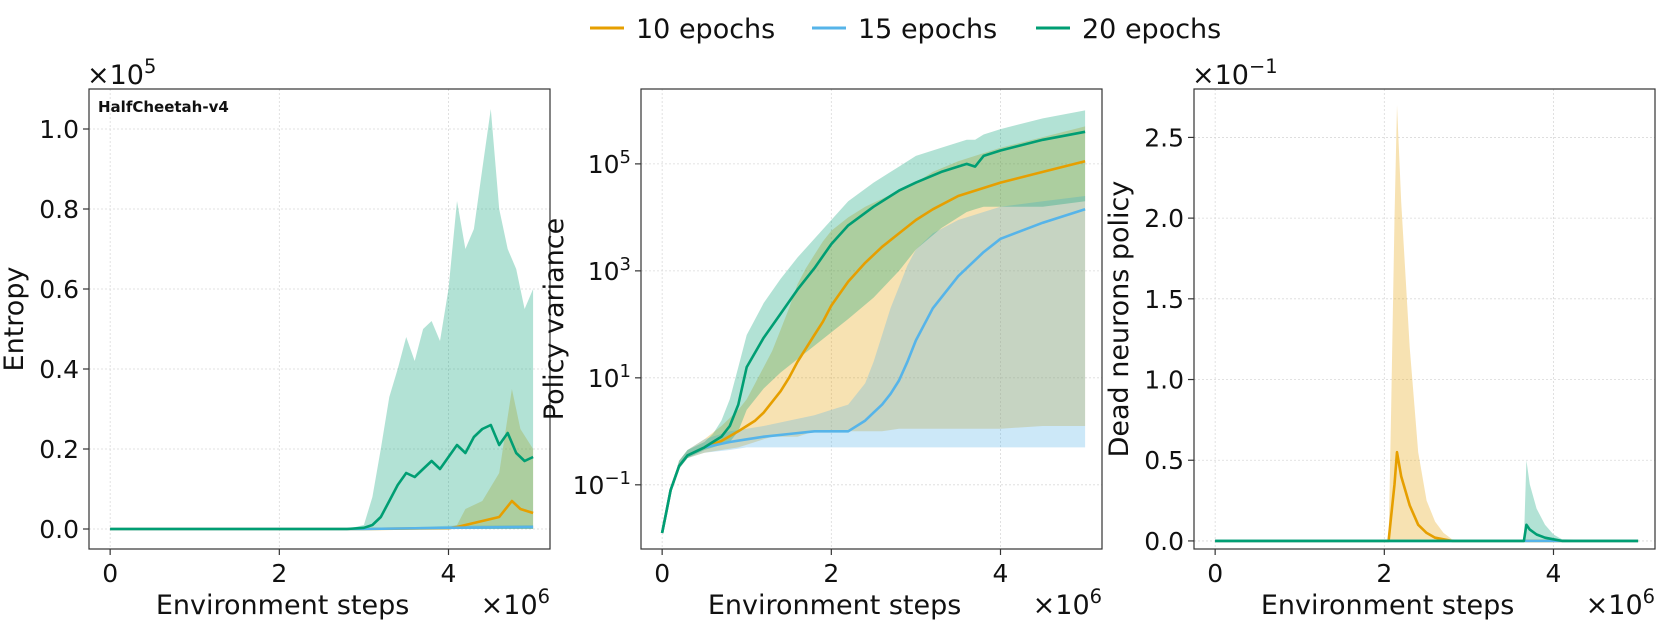 This screenshot has height=620, width=1661. What do you see at coordinates (927, 29) in the screenshot?
I see `legend-label: 15 epochs` at bounding box center [927, 29].